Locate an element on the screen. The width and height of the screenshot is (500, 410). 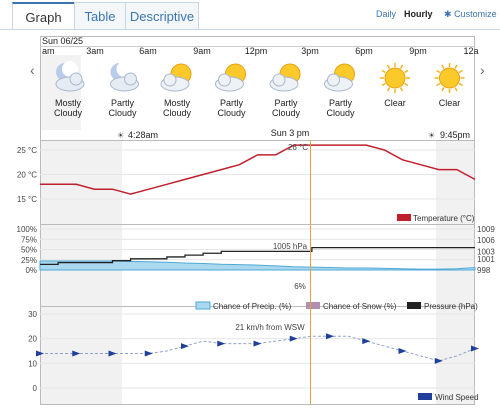
condition-label-line1: Mostly is located at coordinates (68, 103).